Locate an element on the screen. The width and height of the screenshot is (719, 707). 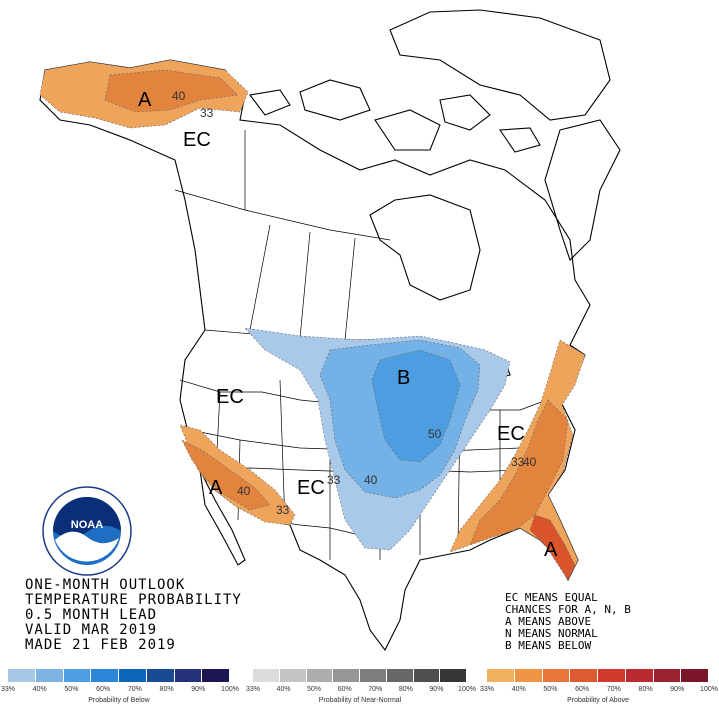
normal-scale-tick: 70% is located at coordinates (375, 689).